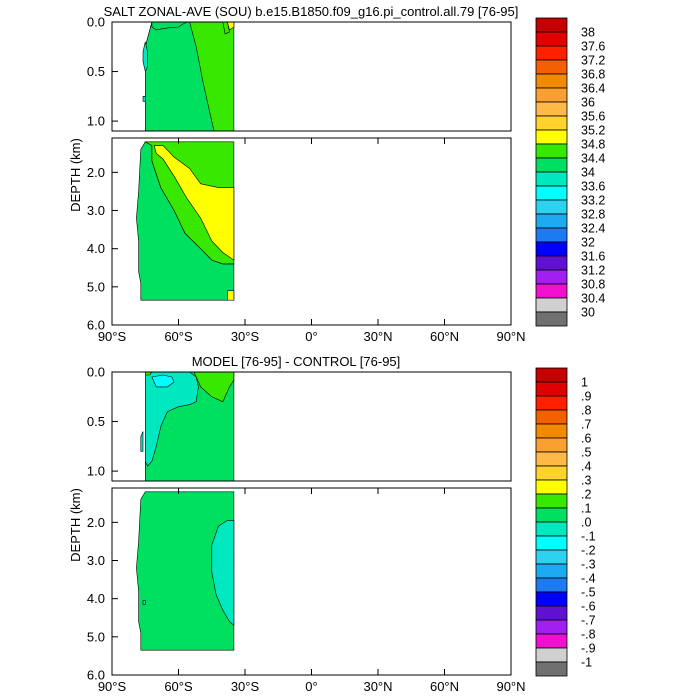  I want to click on colorbar-label: 34.8, so click(593, 145).